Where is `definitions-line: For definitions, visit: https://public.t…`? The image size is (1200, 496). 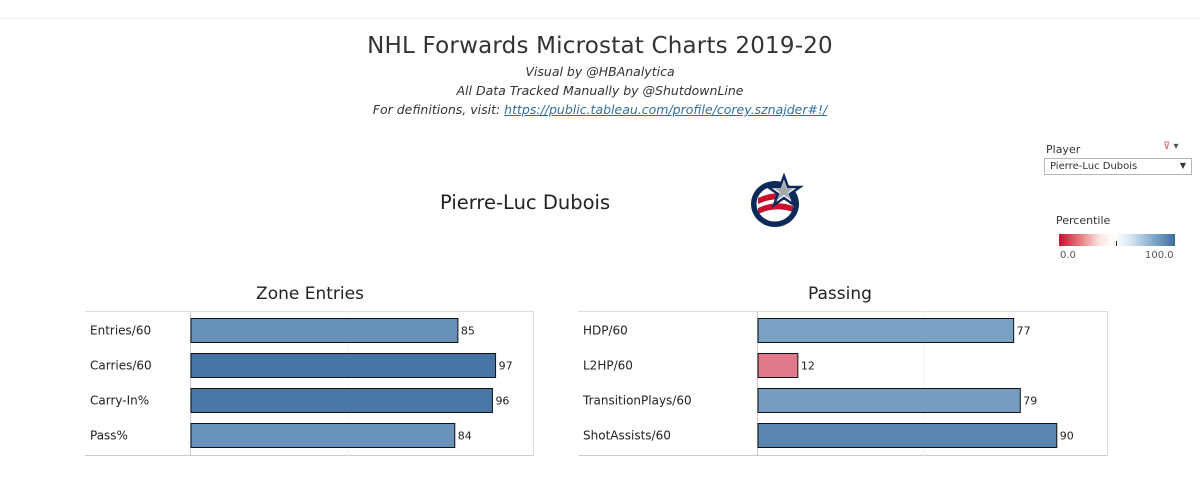 definitions-line: For definitions, visit: https://public.t… is located at coordinates (600, 109).